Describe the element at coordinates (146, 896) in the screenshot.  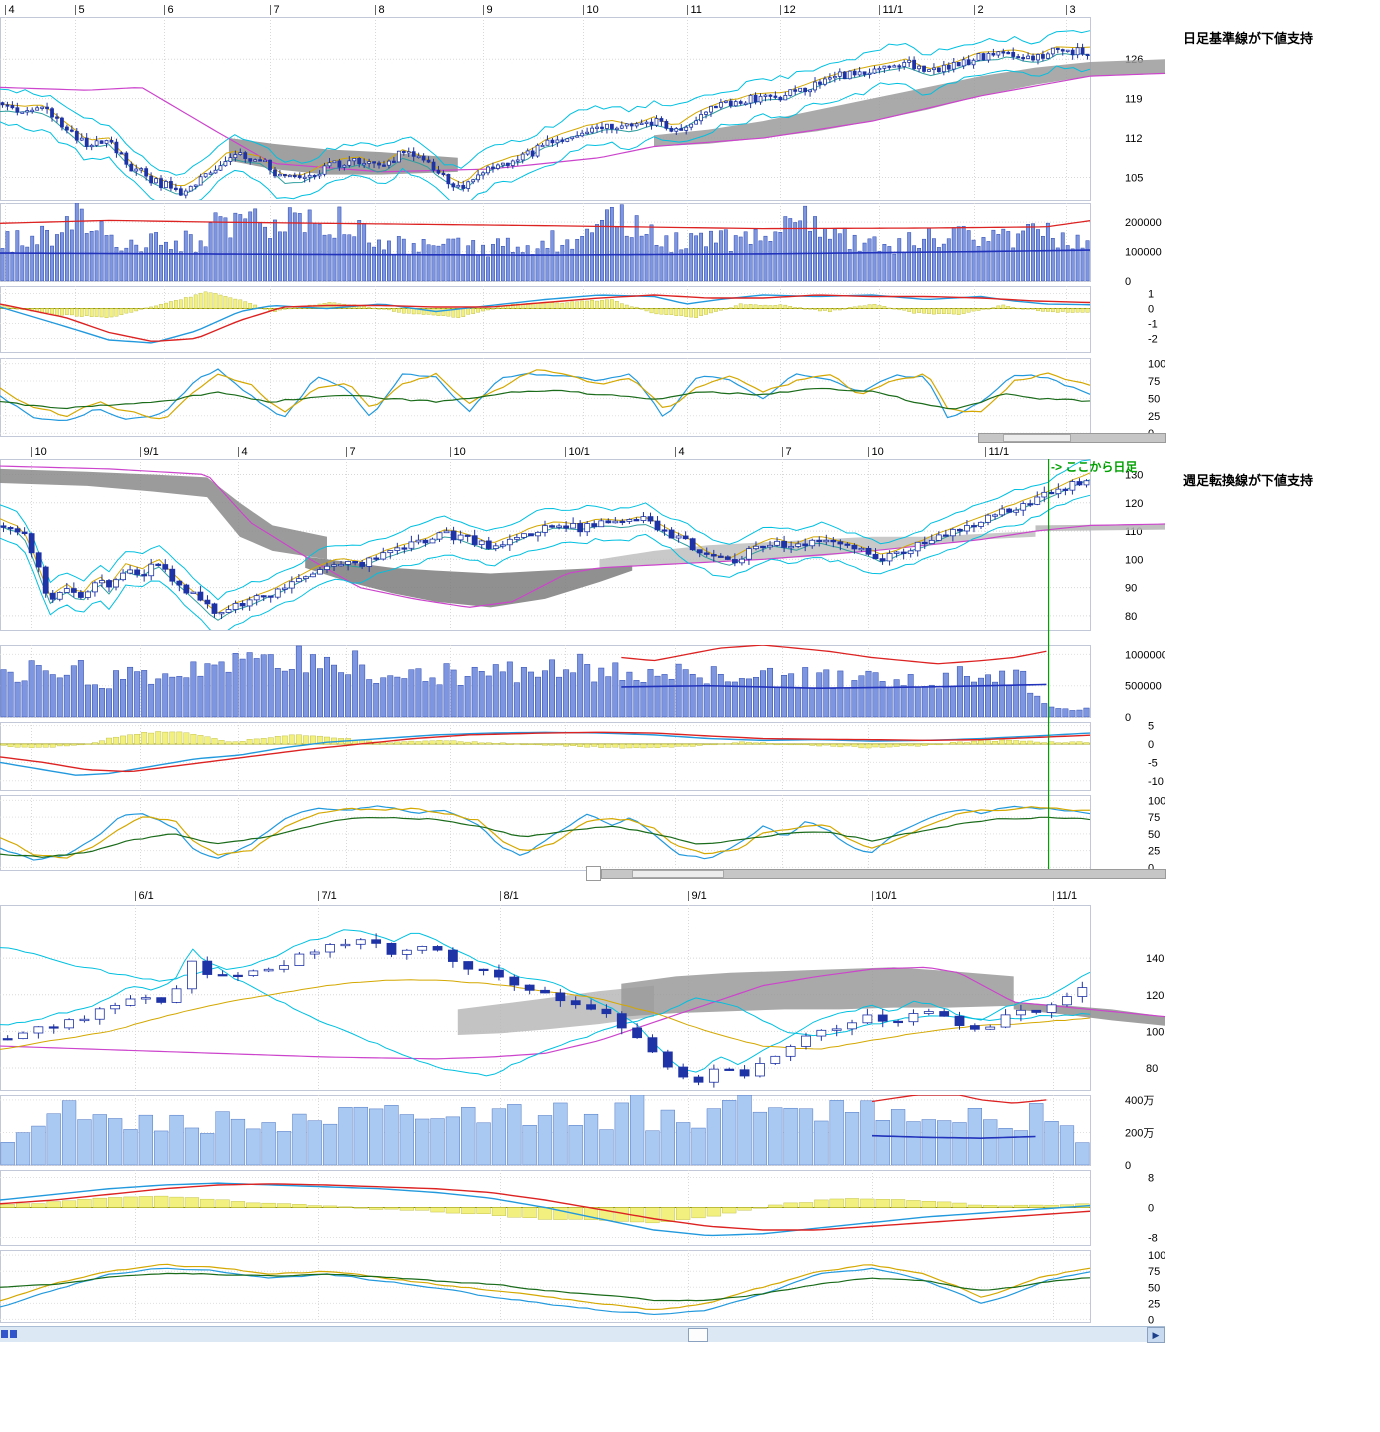
I see `svg-text: 6/1` at that location.